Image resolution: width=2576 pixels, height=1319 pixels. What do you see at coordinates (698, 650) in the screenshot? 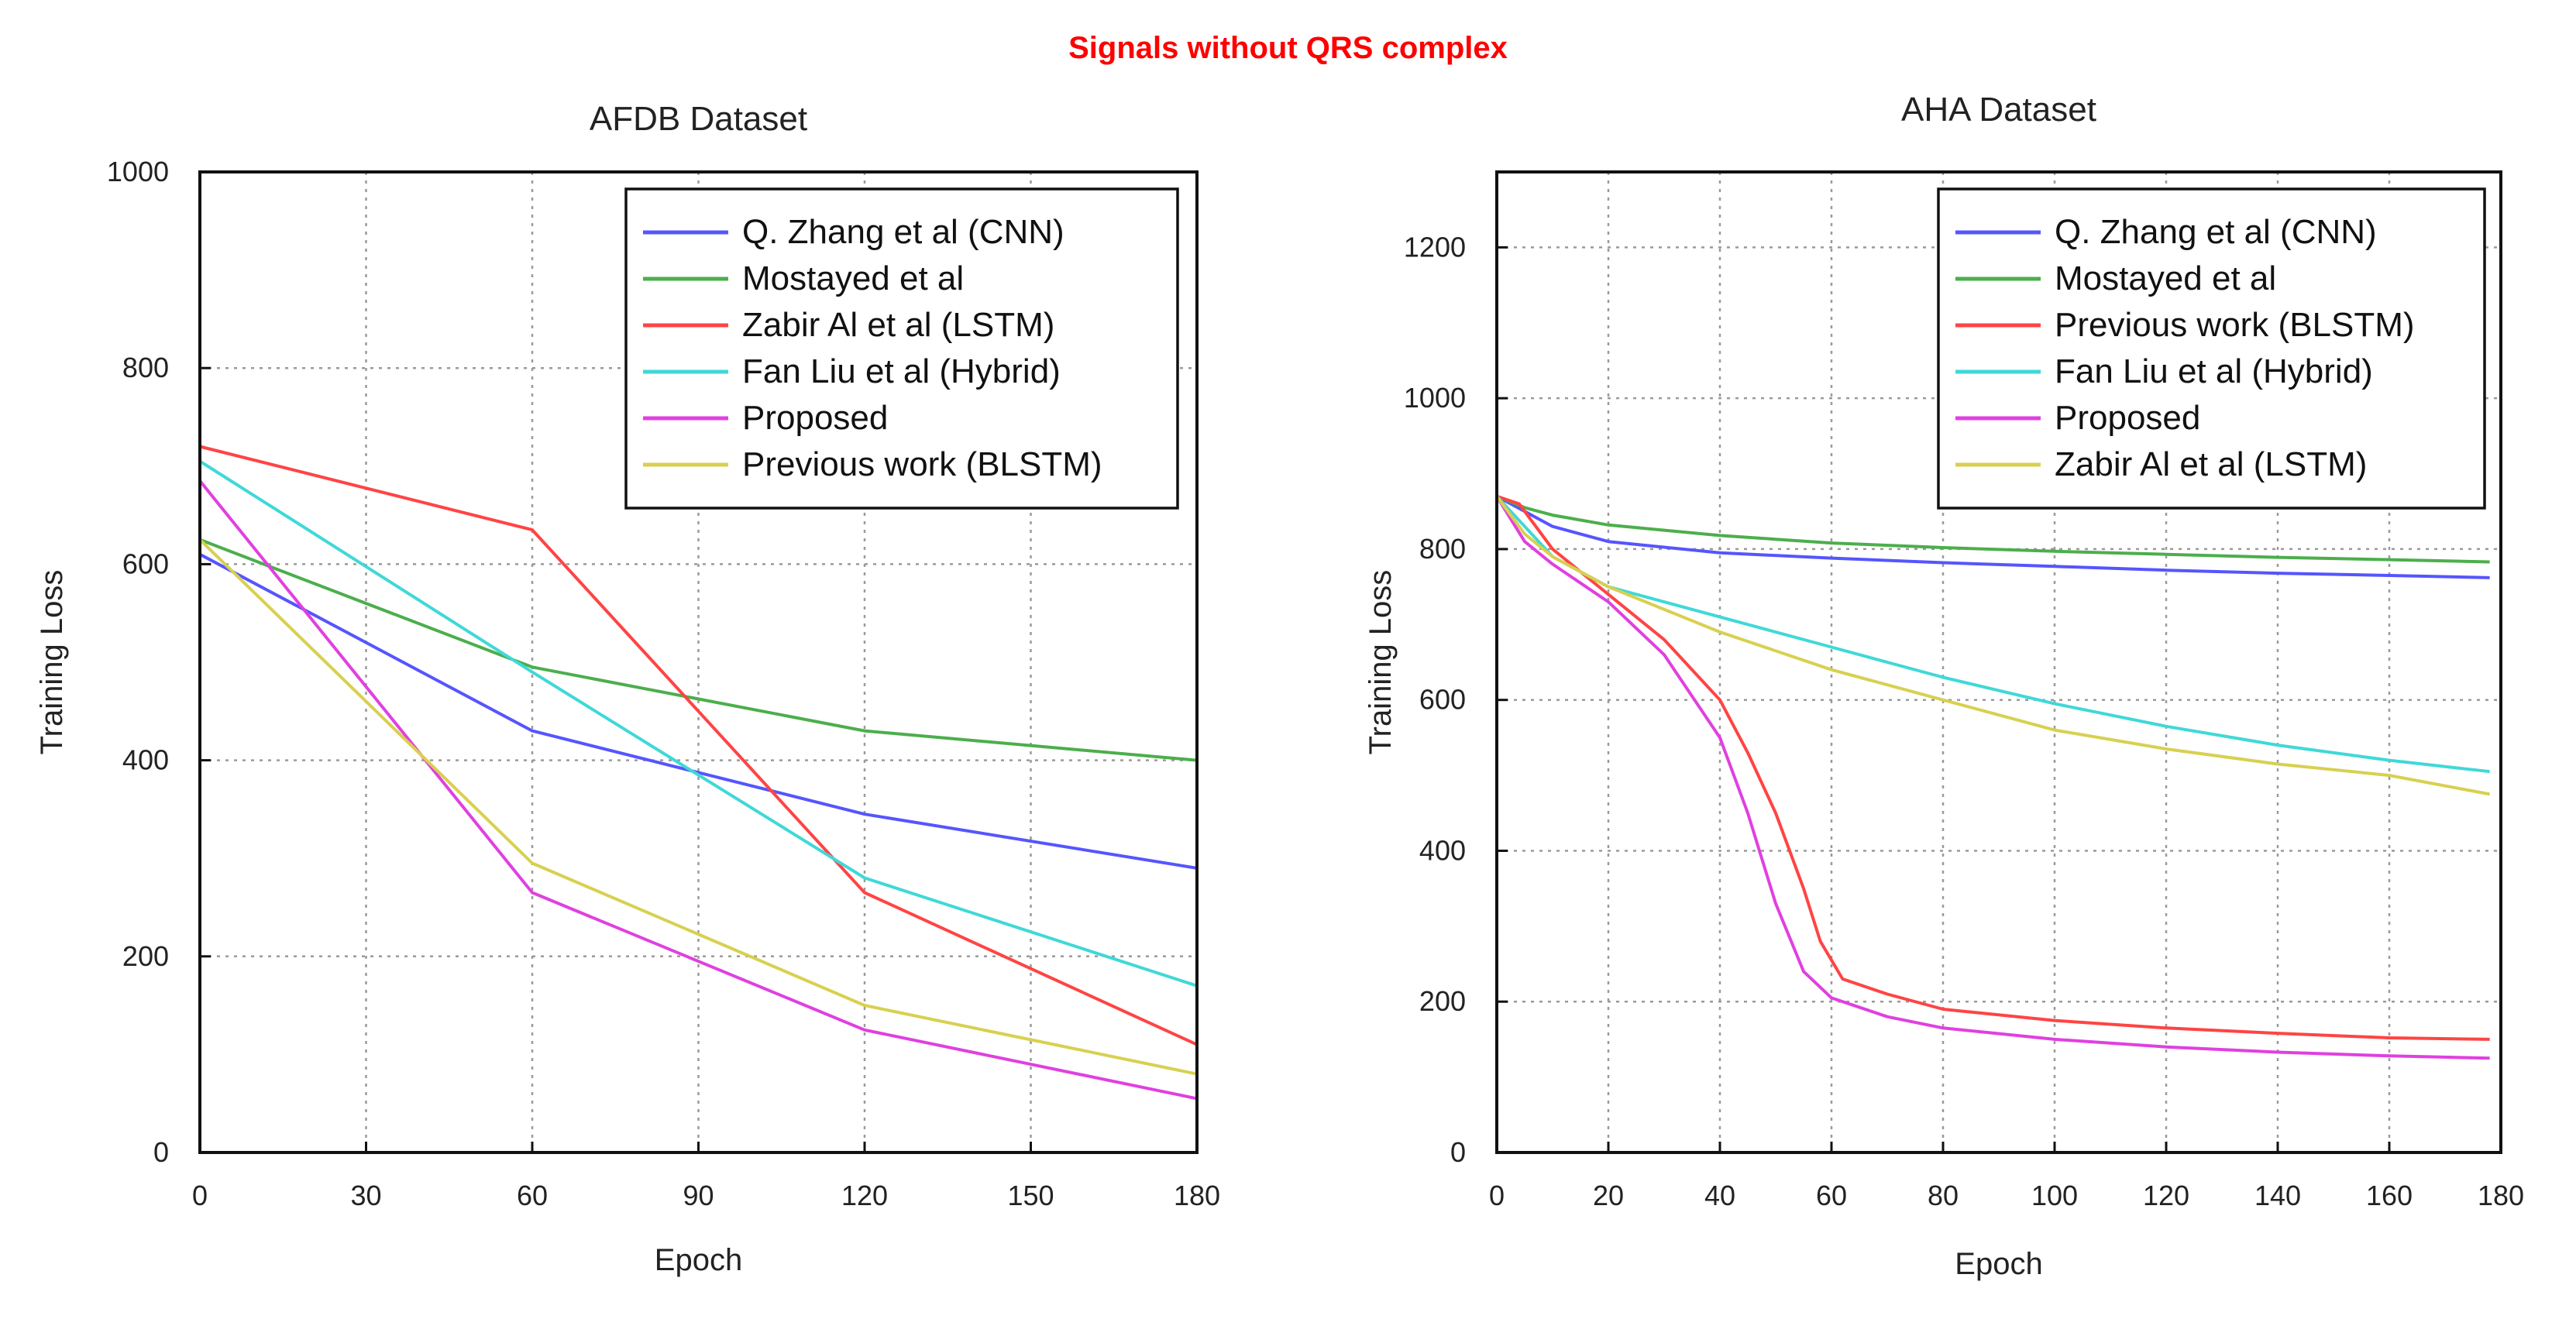
I see `afdb-series-mostayed-et-al` at bounding box center [698, 650].